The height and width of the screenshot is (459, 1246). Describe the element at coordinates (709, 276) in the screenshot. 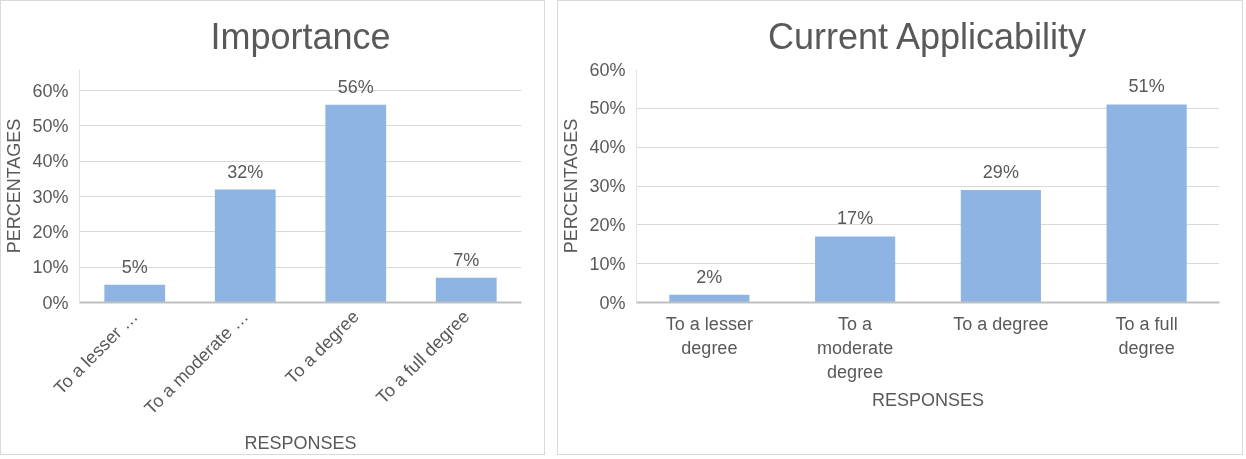

I see `data-label: 2%` at that location.